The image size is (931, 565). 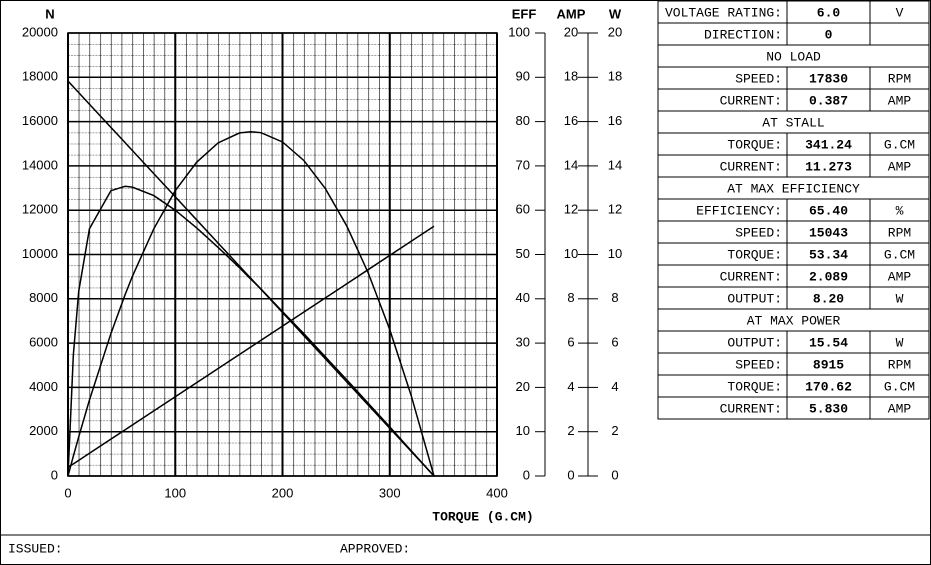 I want to click on y4-tick-label: 16, so click(x=615, y=120).